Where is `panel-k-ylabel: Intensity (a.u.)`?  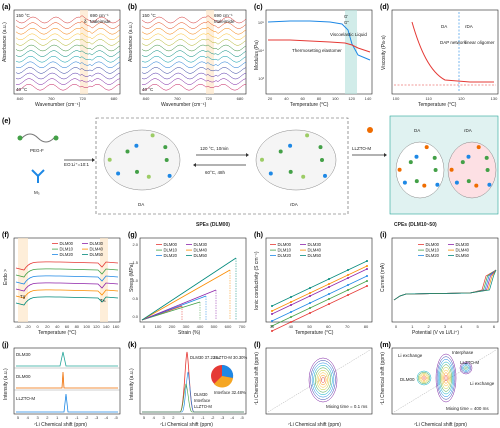
panel-k-ylabel: Intensity (a.u.) is located at coordinates (132, 384).